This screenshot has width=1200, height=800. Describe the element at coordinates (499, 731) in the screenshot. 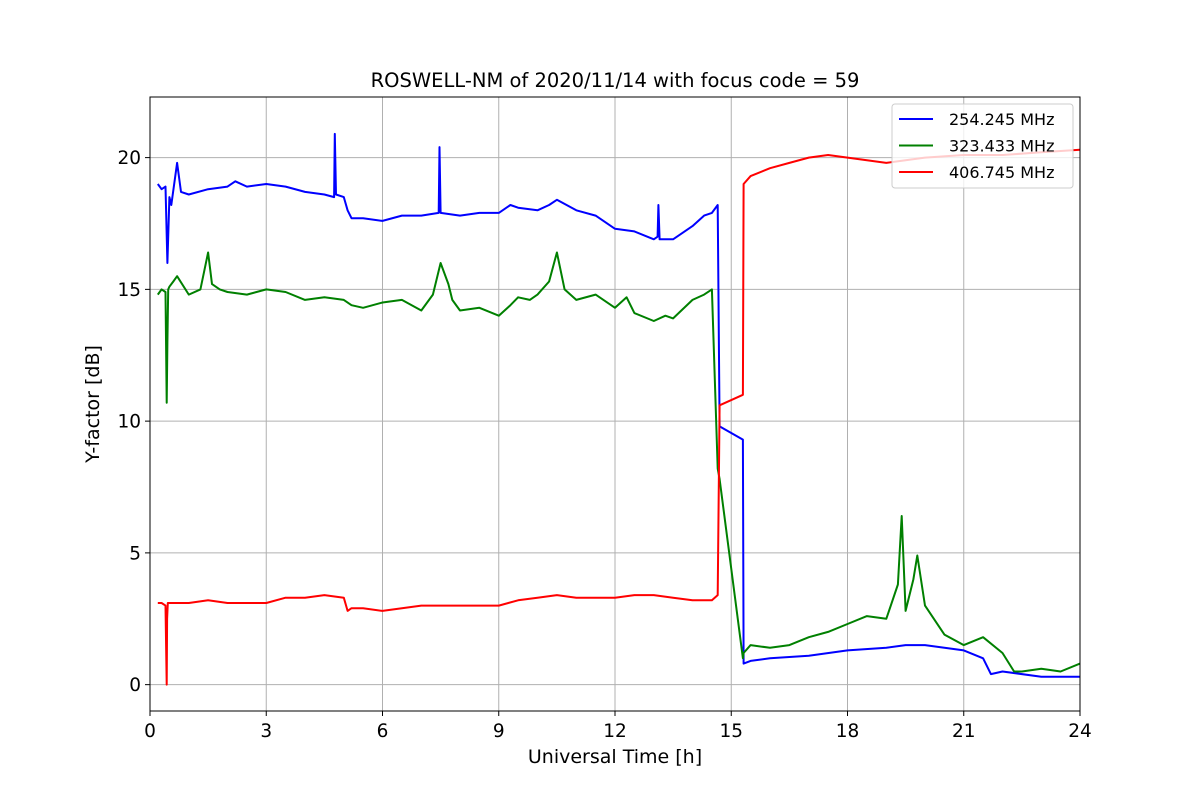

I see `x-tick-label: 9` at that location.